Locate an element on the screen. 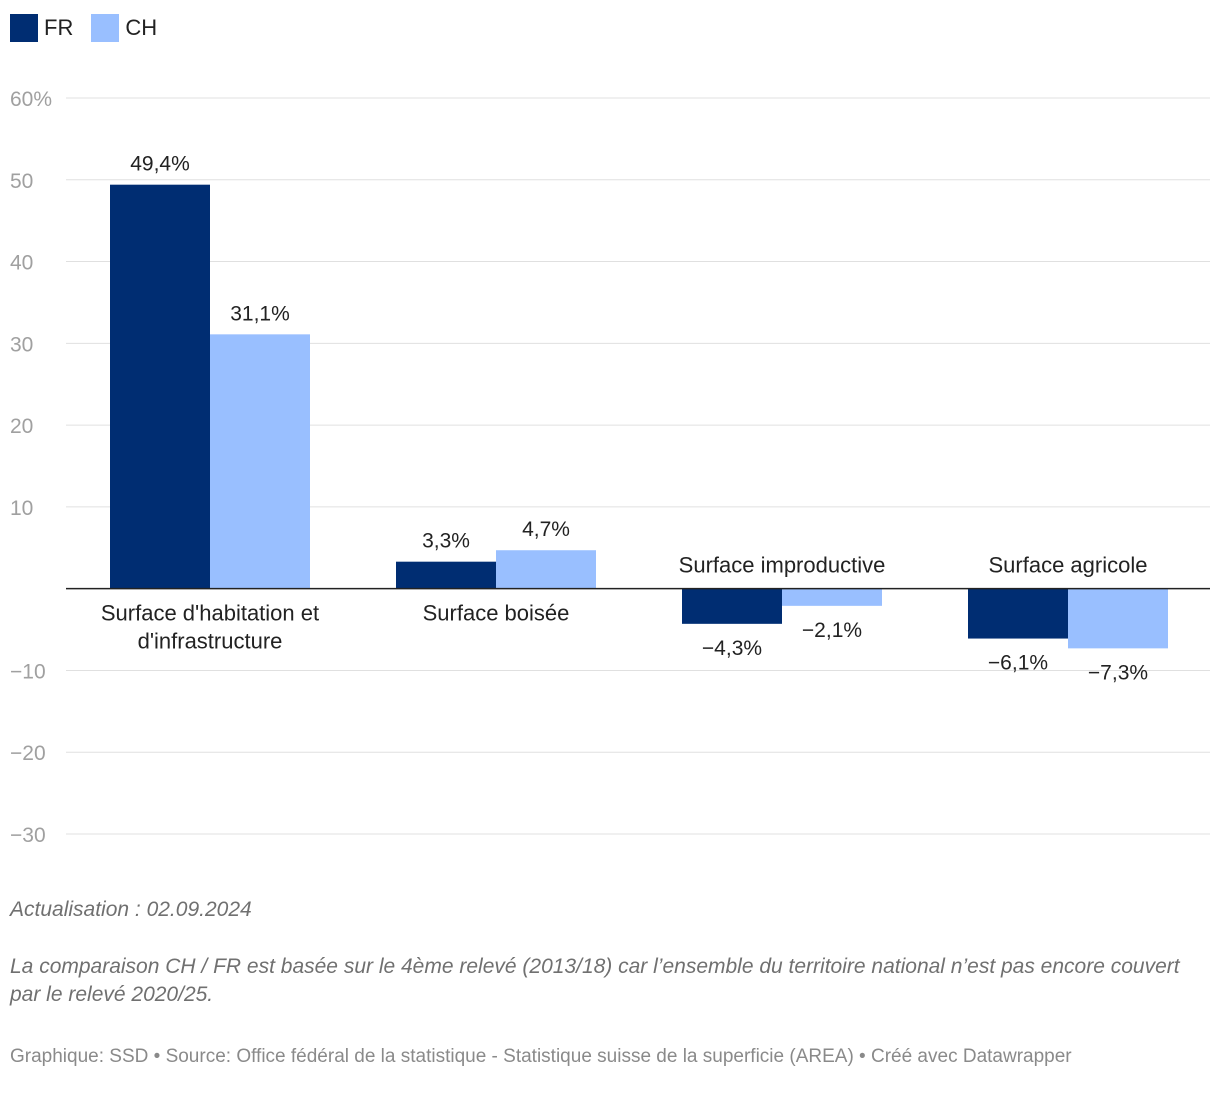 The image size is (1220, 1108). data-label: 3,3% is located at coordinates (446, 541).